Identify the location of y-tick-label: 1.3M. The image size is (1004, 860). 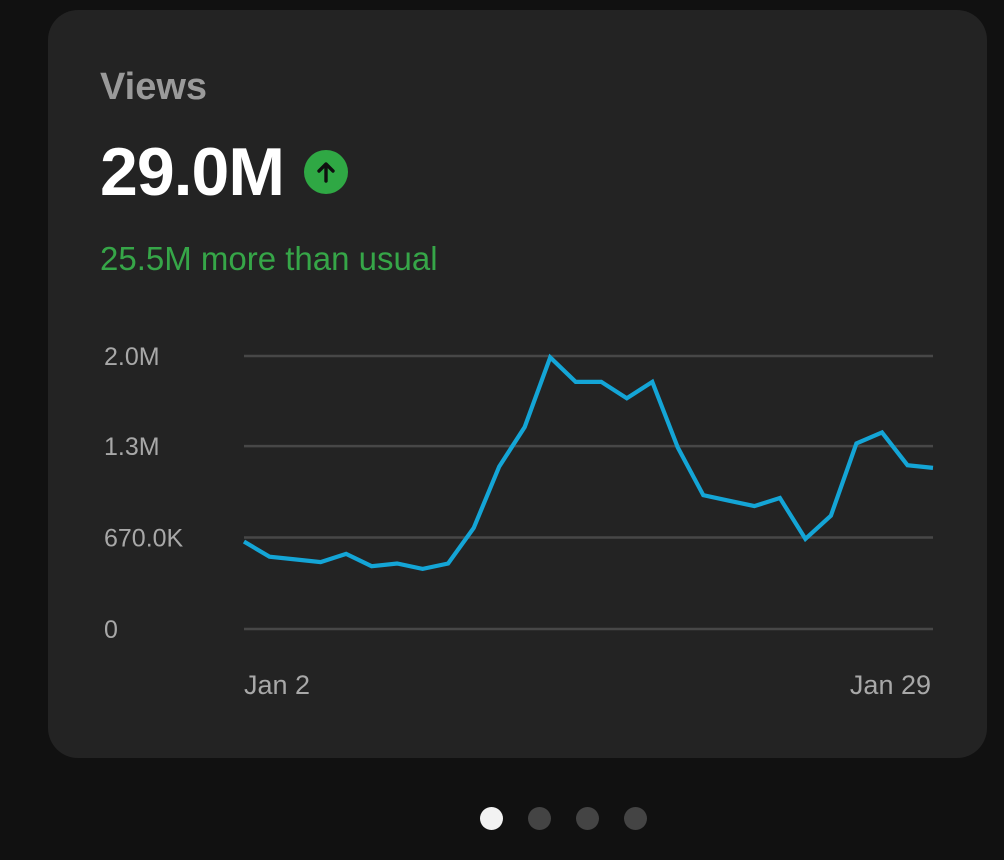
(132, 447).